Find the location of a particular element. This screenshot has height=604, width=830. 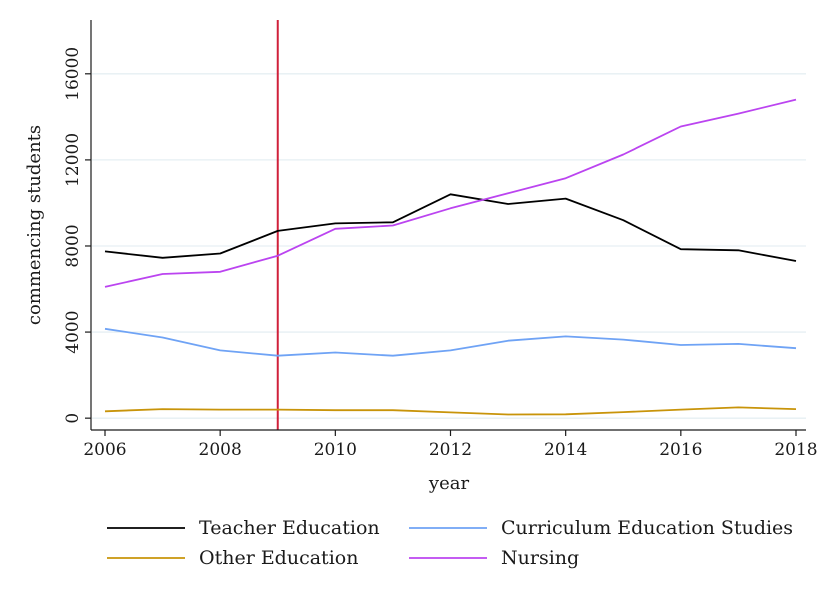

x-tick-label: 2006 is located at coordinates (104, 450).